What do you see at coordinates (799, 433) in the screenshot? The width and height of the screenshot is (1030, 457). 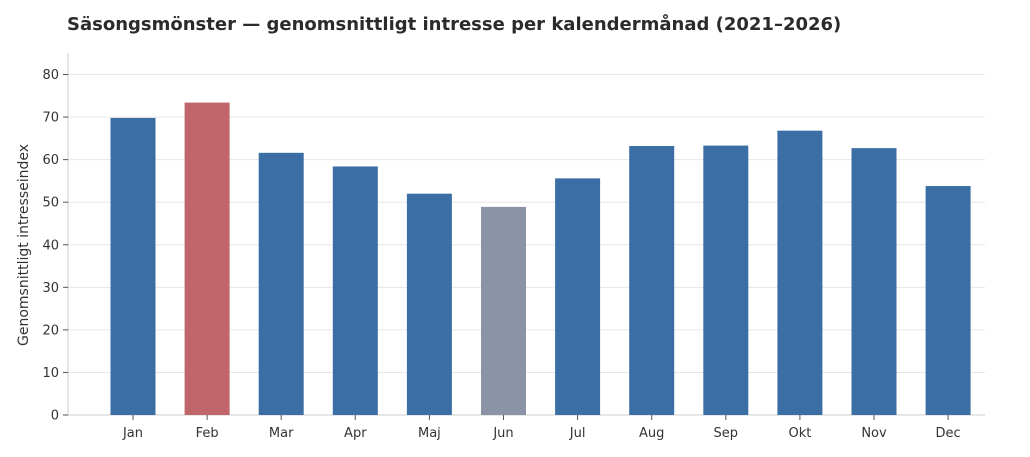 I see `x-tick-label-okt: Okt` at bounding box center [799, 433].